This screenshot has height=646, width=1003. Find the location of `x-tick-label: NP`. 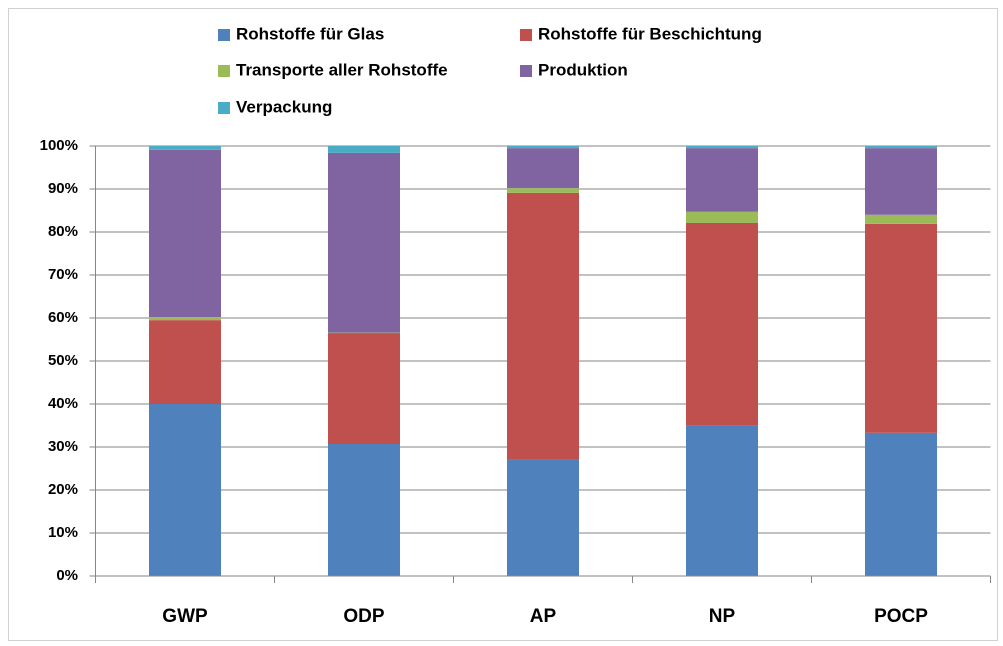

x-tick-label: NP is located at coordinates (722, 616).